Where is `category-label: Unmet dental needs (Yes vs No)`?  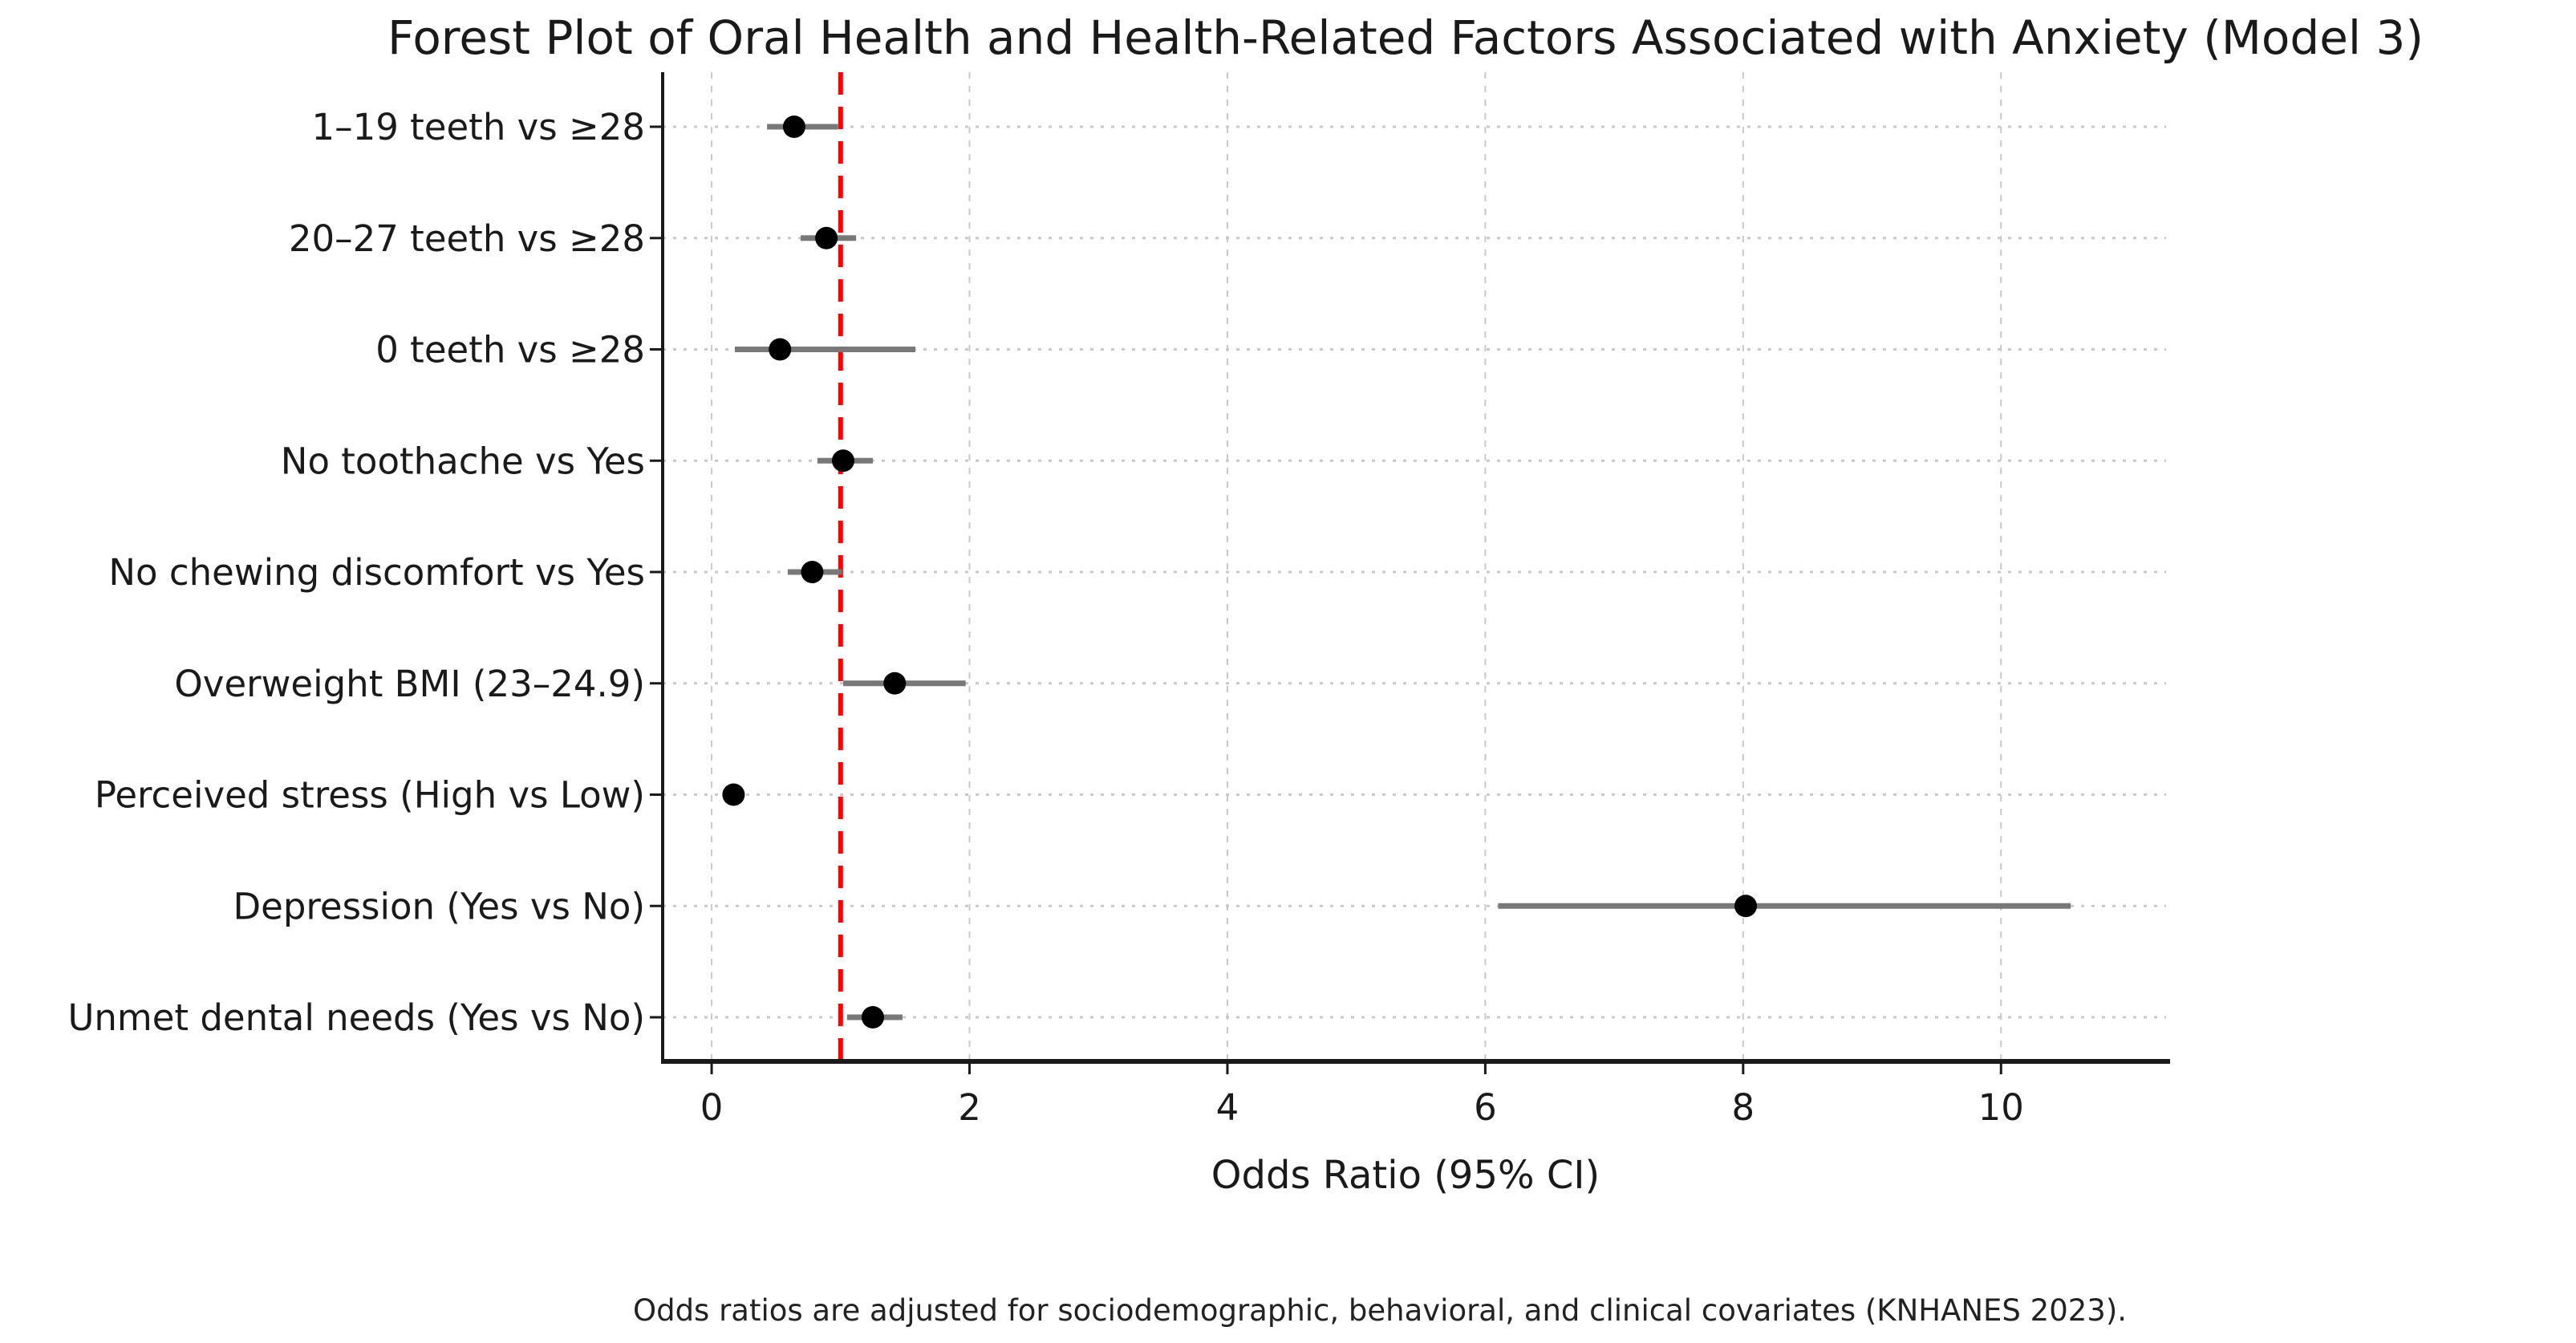
category-label: Unmet dental needs (Yes vs No) is located at coordinates (356, 1017).